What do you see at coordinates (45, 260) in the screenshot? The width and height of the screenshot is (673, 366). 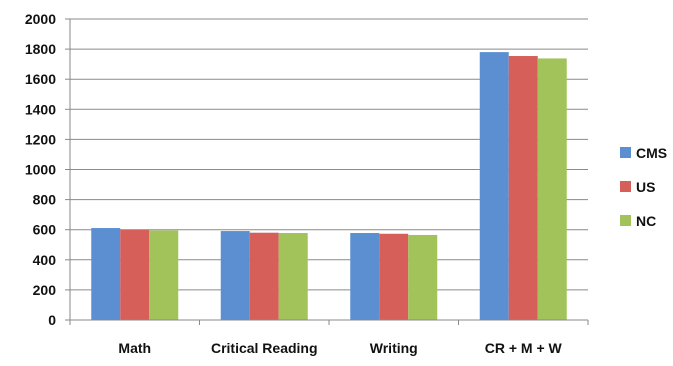 I see `y-tick-label: 400` at bounding box center [45, 260].